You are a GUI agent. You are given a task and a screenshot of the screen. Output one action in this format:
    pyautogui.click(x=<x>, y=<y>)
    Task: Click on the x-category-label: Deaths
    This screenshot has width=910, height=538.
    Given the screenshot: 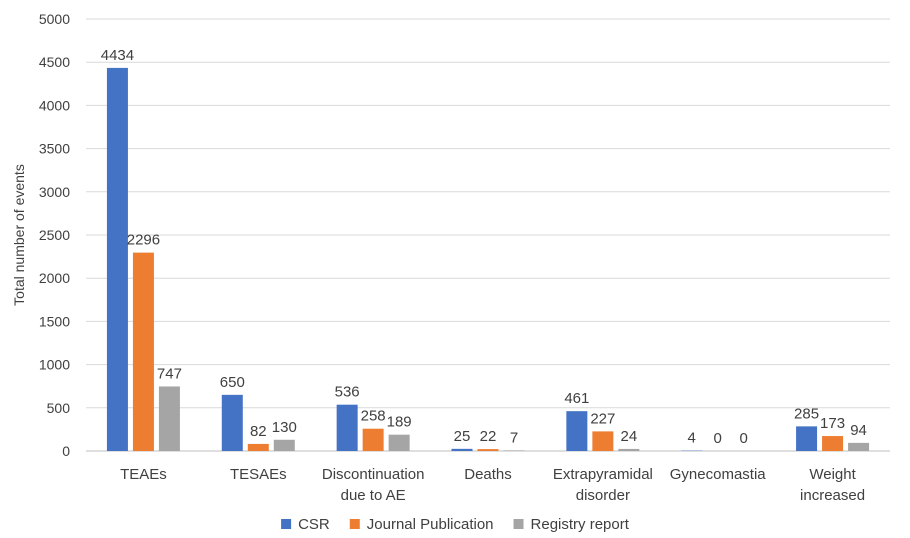 What is the action you would take?
    pyautogui.click(x=488, y=474)
    